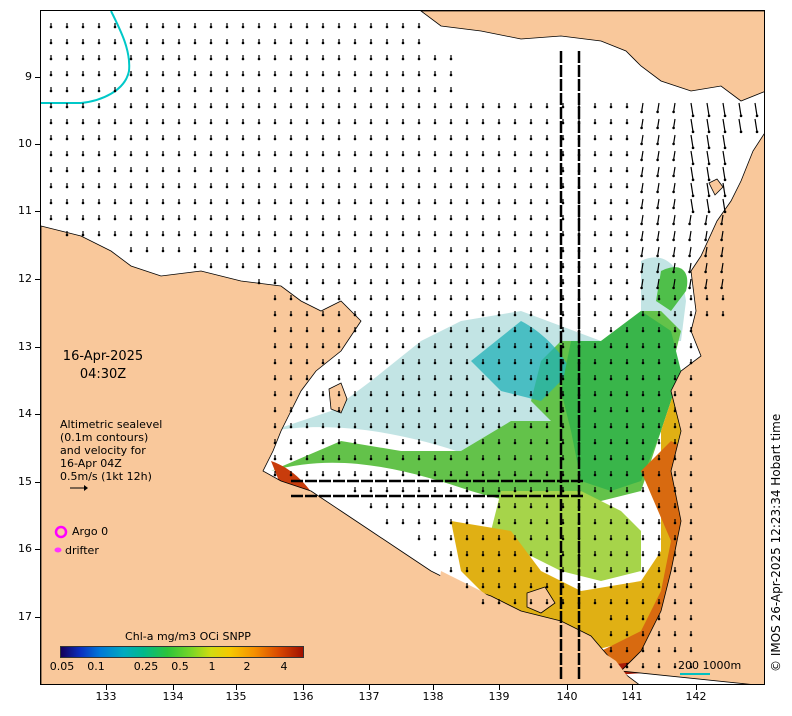  What do you see at coordinates (180, 666) in the screenshot?
I see `colorbar-tick: 0.5` at bounding box center [180, 666].